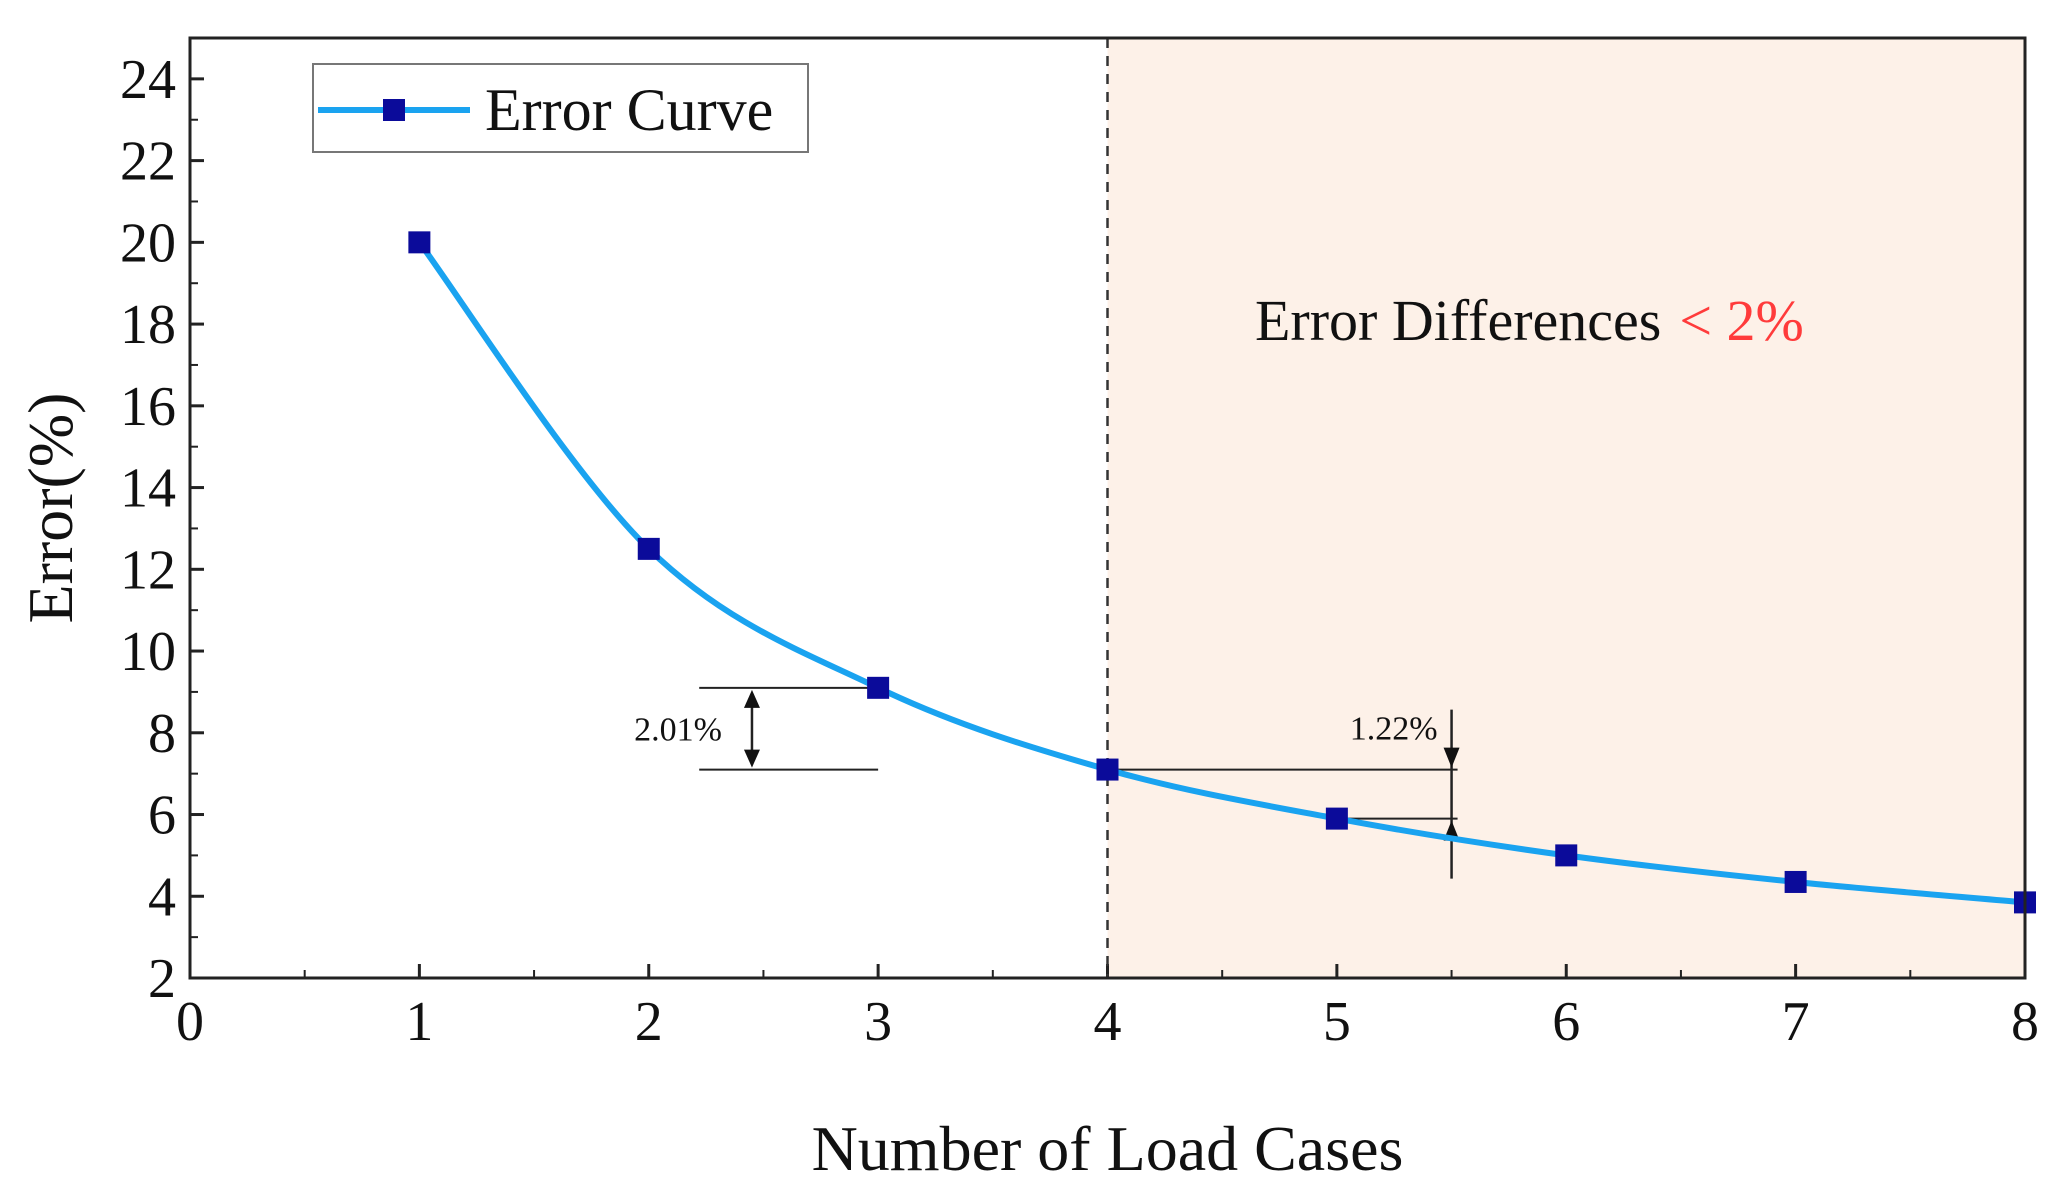 The width and height of the screenshot is (2057, 1202). I want to click on y-tick-label: 10, so click(148, 652).